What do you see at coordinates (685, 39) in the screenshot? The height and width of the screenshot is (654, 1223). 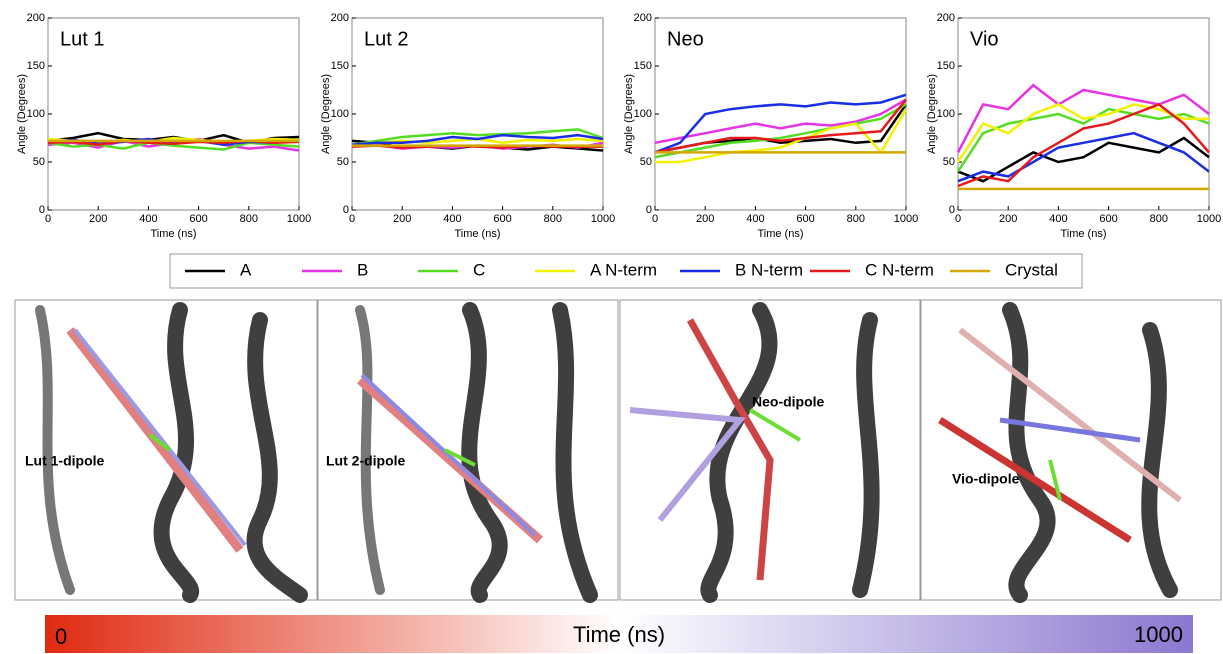 I see `chart-title: Neo` at bounding box center [685, 39].